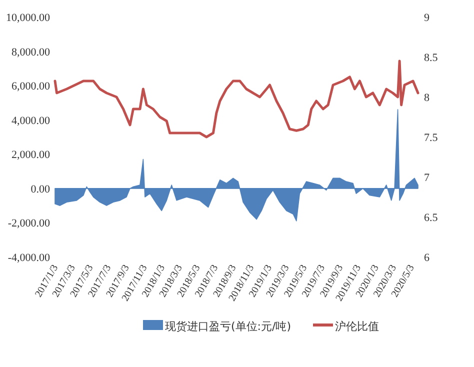  What do you see at coordinates (427, 258) in the screenshot?
I see `y2-tick-label: 6` at bounding box center [427, 258].